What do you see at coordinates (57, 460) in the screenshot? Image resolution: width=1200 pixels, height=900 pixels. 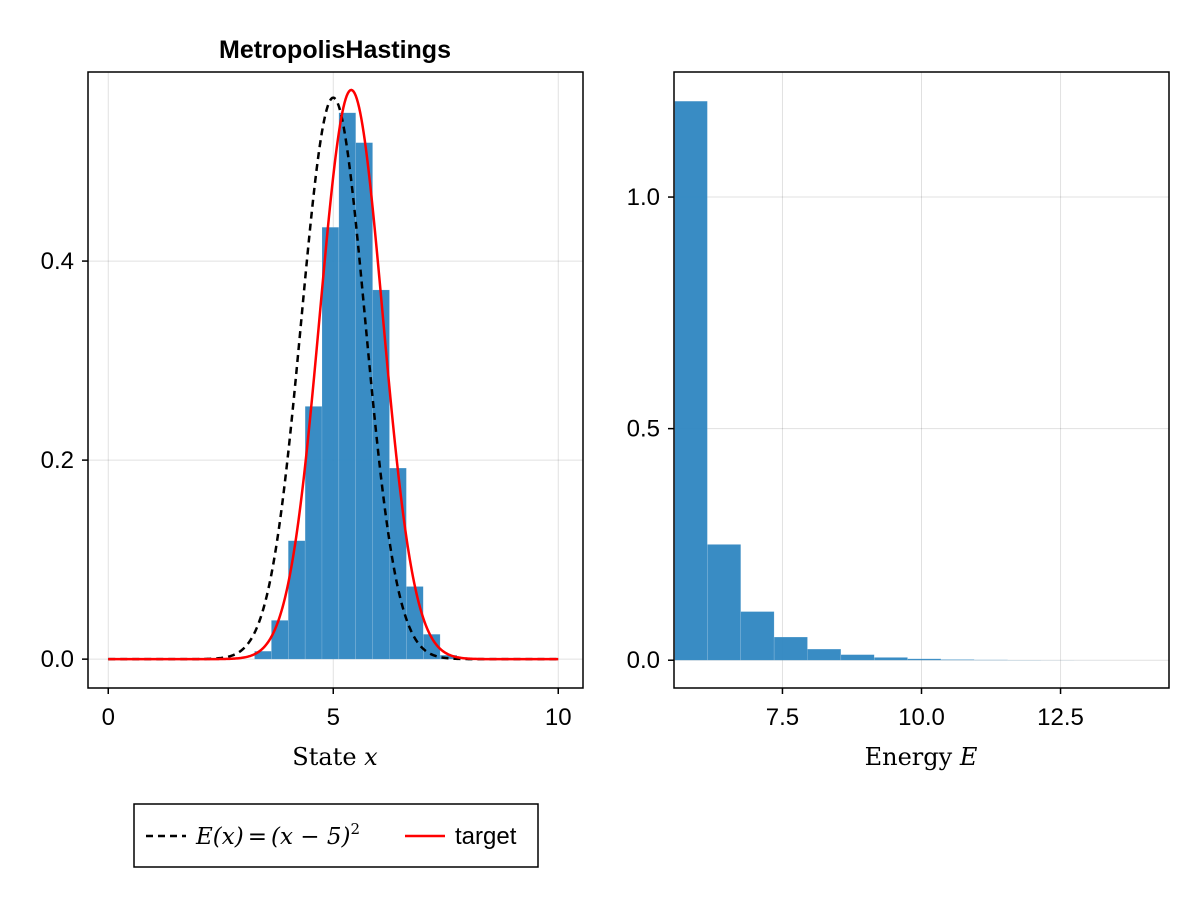 I see `y-tick-label: 0.2` at bounding box center [57, 460].